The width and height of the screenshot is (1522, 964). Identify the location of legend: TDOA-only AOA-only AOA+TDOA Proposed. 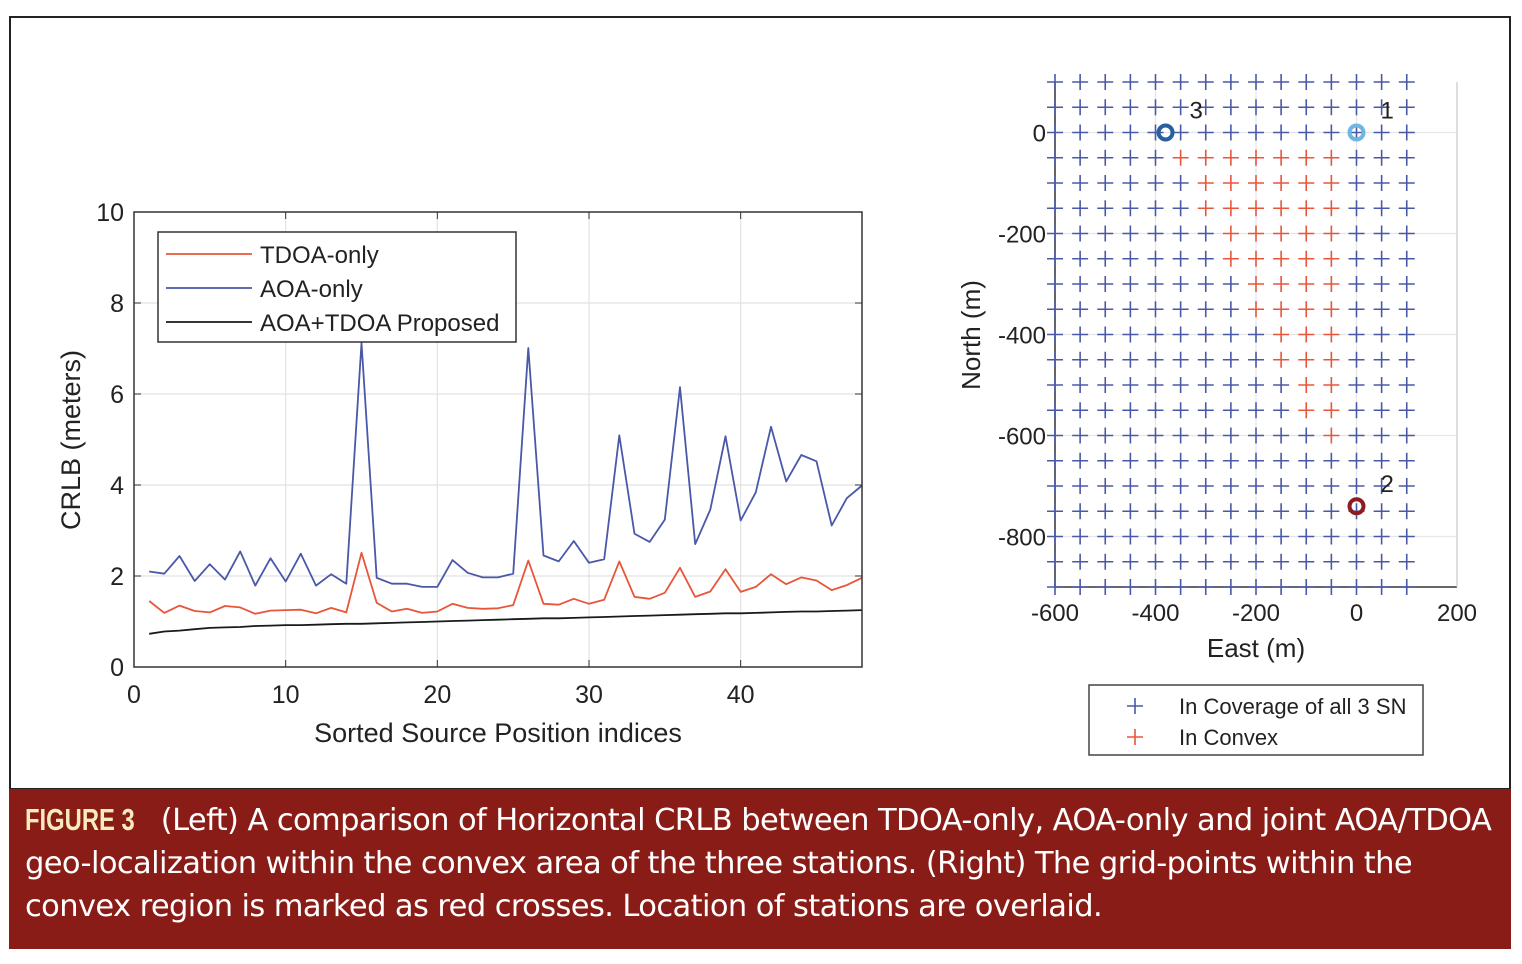
(337, 287).